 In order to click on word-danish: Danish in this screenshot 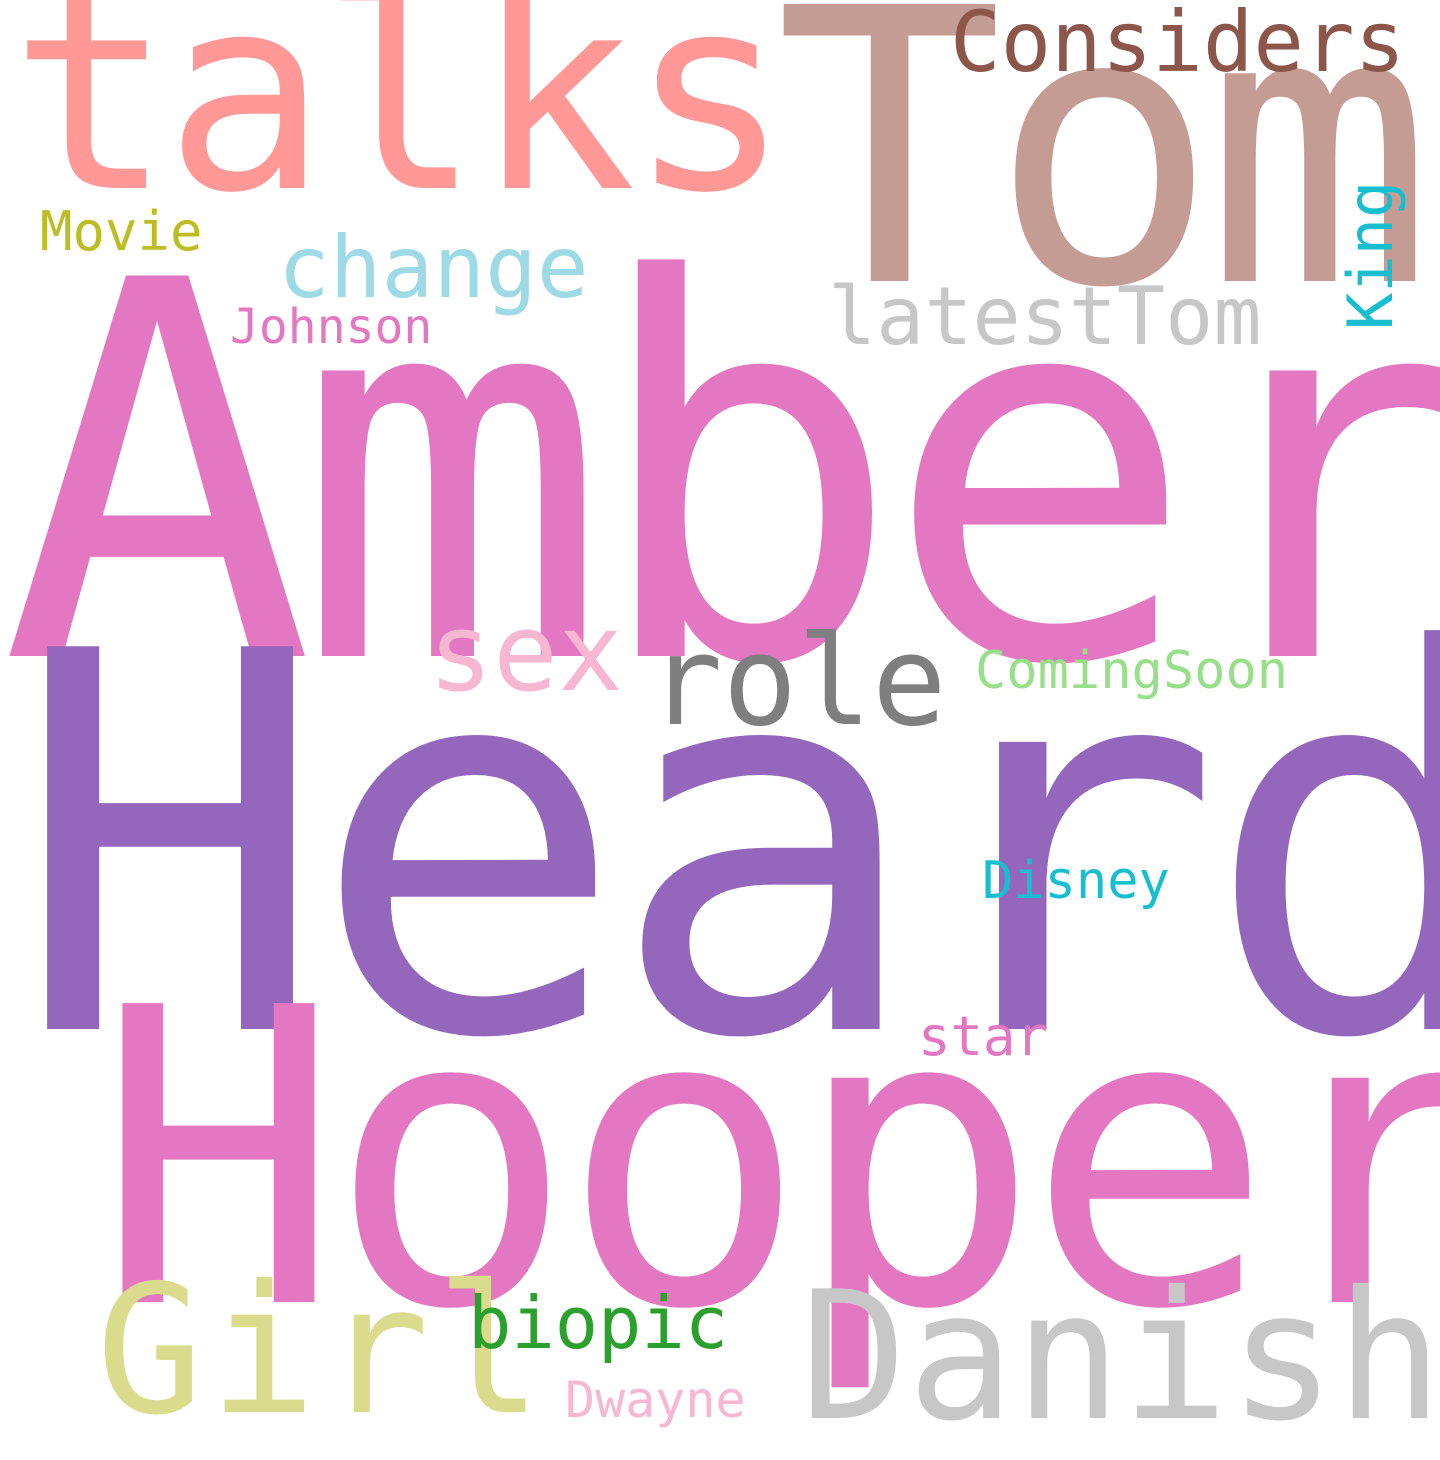, I will do `click(1120, 1357)`.